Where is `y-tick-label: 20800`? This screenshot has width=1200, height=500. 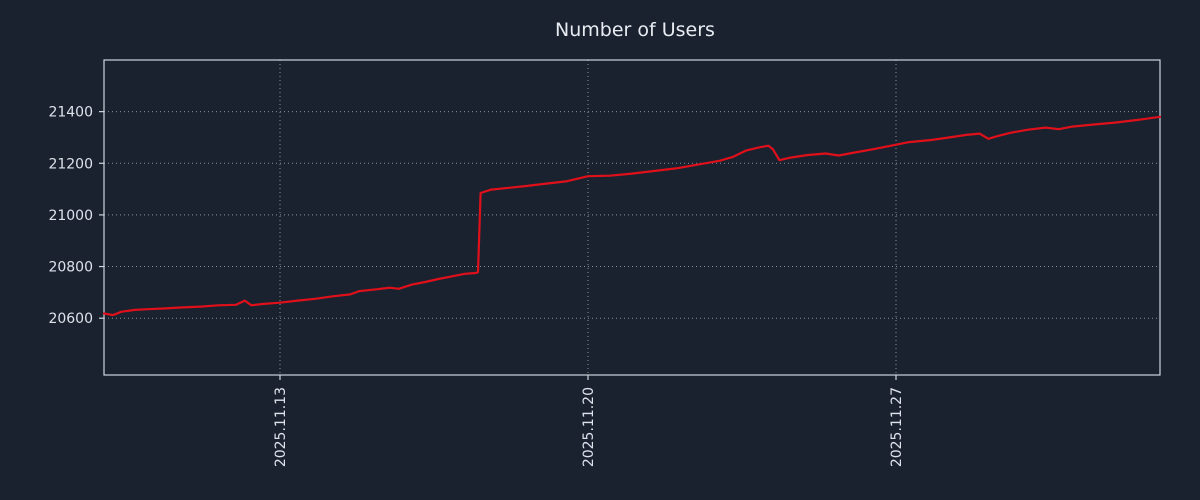
y-tick-label: 20800 is located at coordinates (70, 268).